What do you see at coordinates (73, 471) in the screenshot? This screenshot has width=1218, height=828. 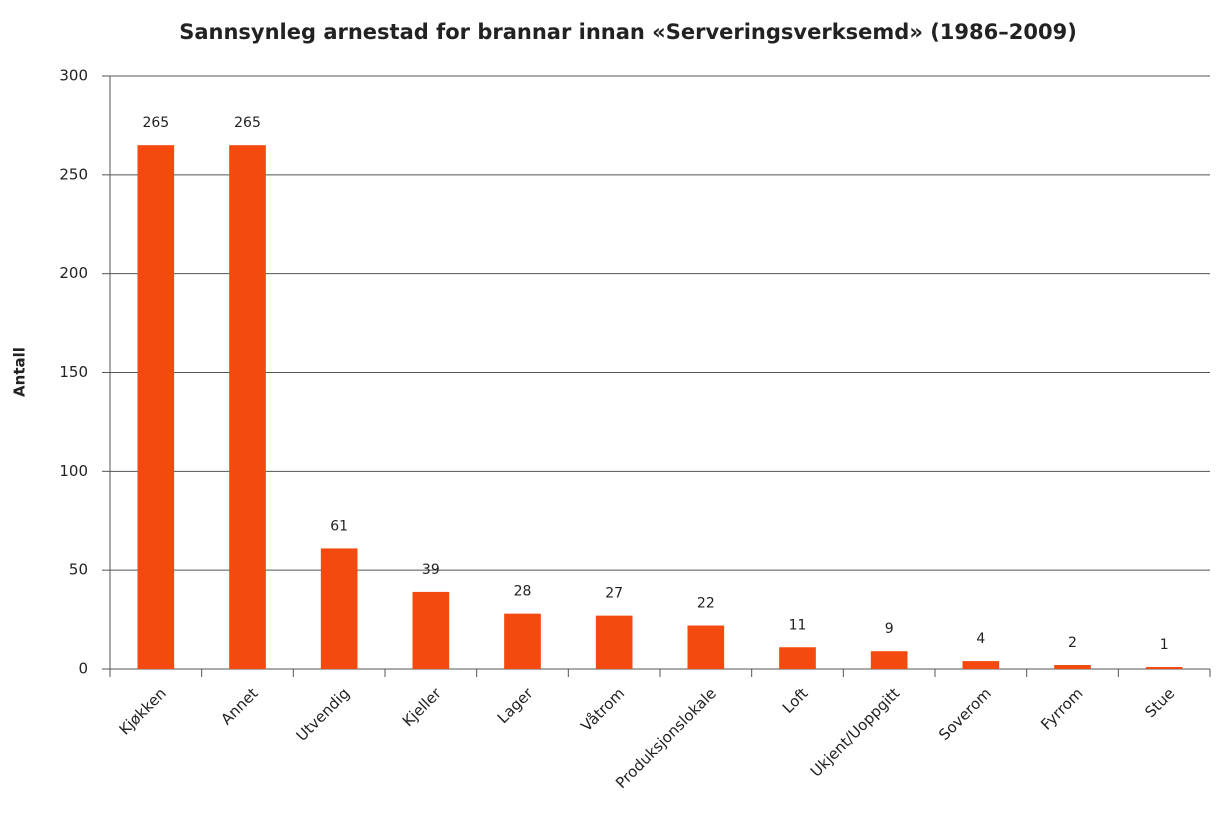 I see `y-tick-label: 100` at bounding box center [73, 471].